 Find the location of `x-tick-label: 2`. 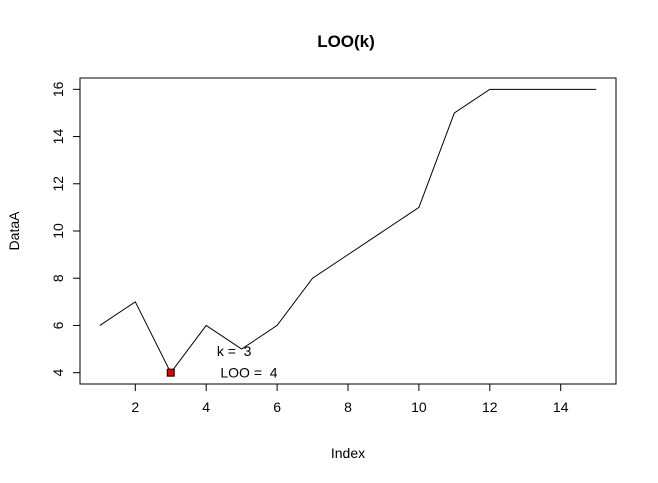

x-tick-label: 2 is located at coordinates (135, 407).